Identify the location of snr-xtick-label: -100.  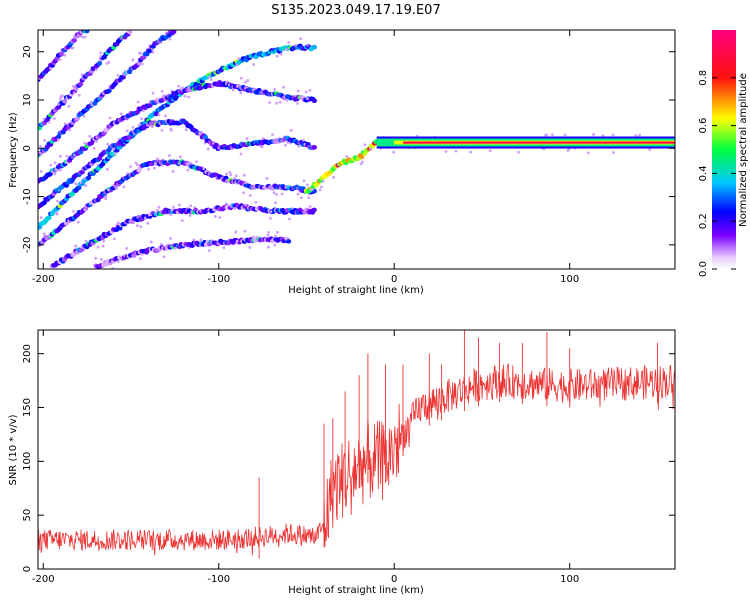
(218, 579).